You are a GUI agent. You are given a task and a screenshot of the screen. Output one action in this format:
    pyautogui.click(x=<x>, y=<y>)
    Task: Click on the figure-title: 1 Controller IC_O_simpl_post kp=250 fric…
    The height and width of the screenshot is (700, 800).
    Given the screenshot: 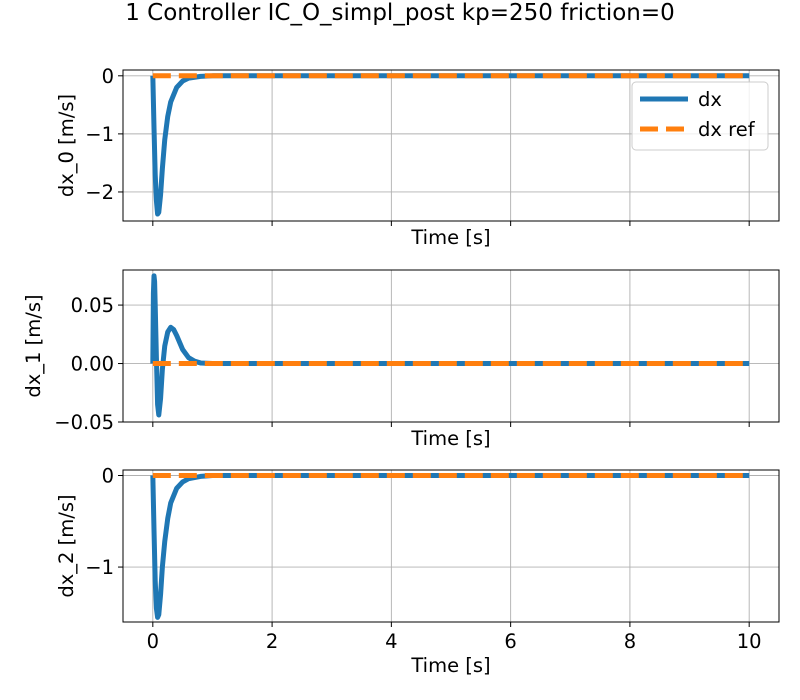 What is the action you would take?
    pyautogui.click(x=400, y=13)
    